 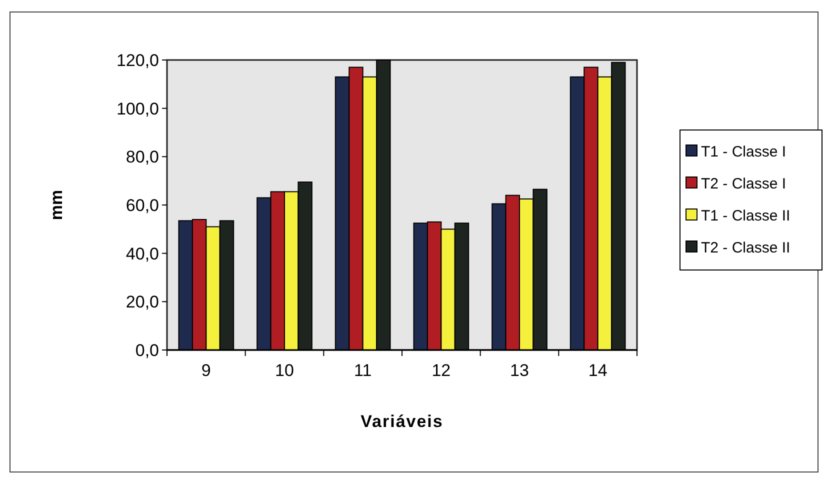 I want to click on y-tick-label: 20,0, so click(x=142, y=302).